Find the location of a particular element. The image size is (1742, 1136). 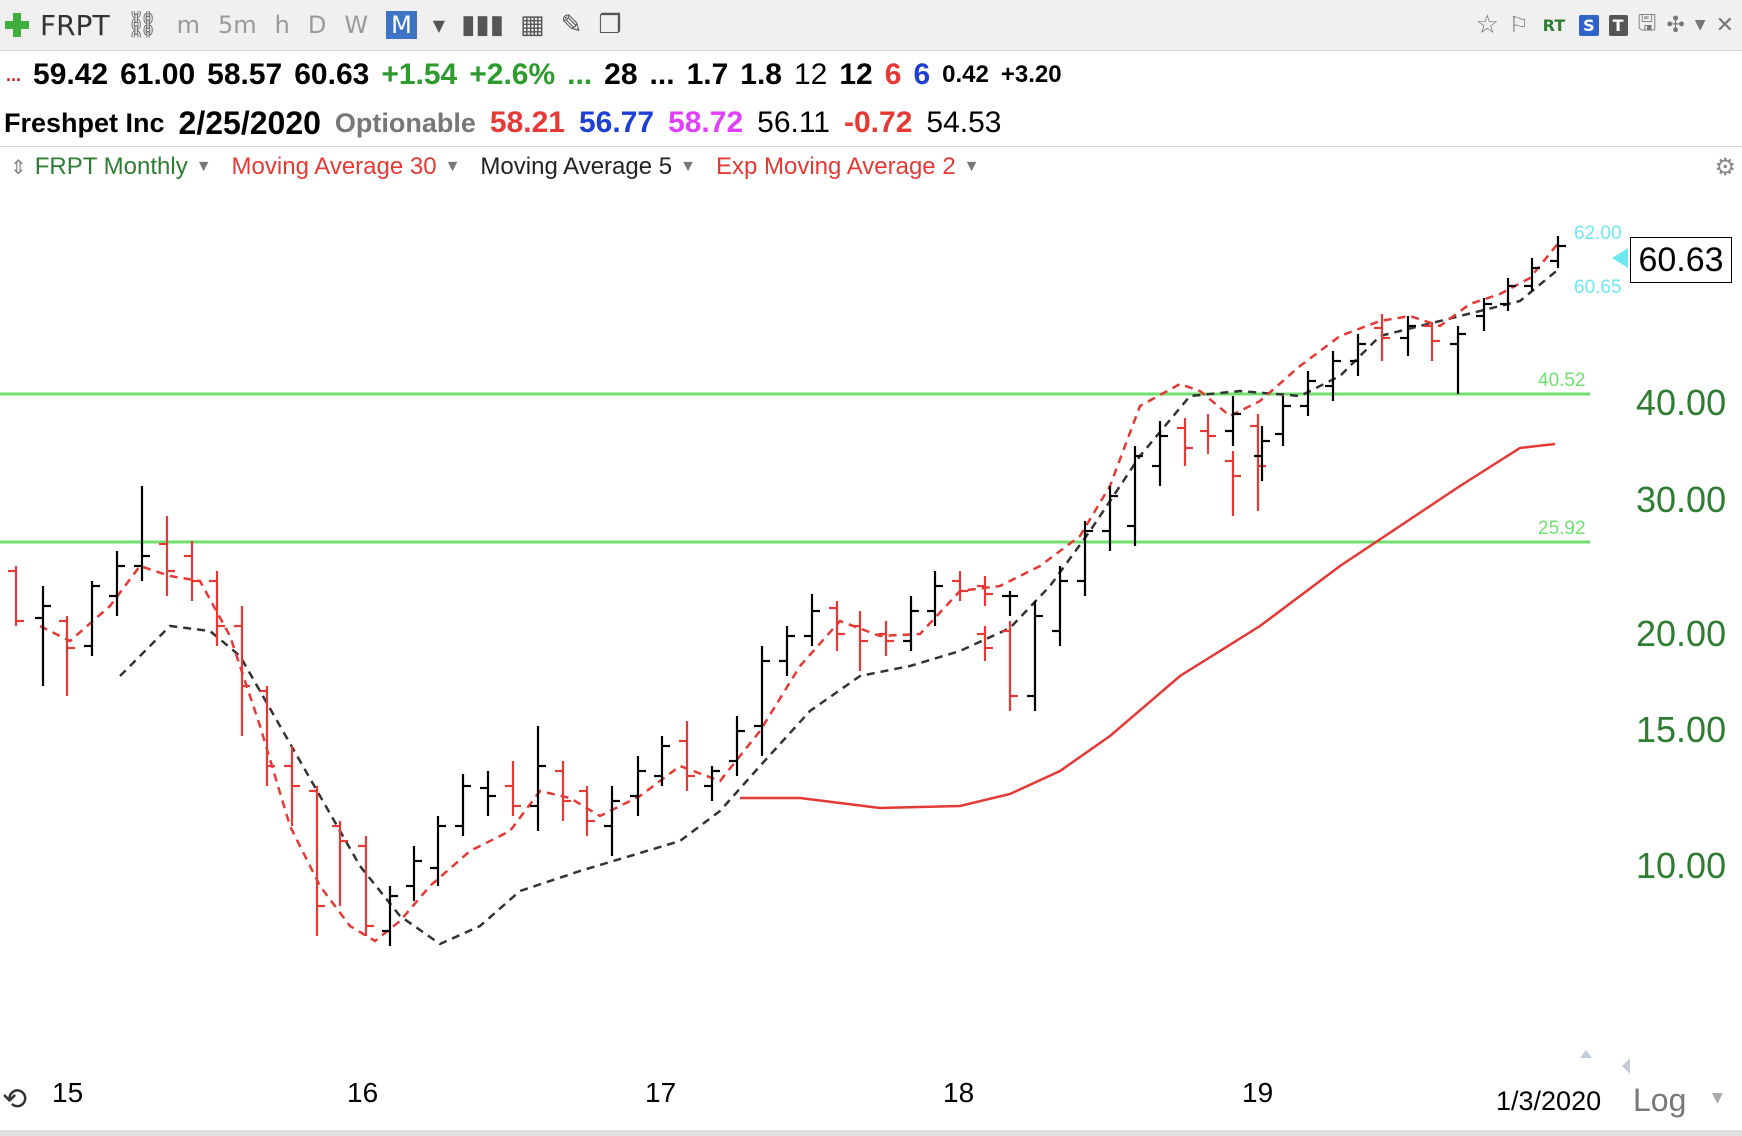

change-value: +1.54 is located at coordinates (419, 74).